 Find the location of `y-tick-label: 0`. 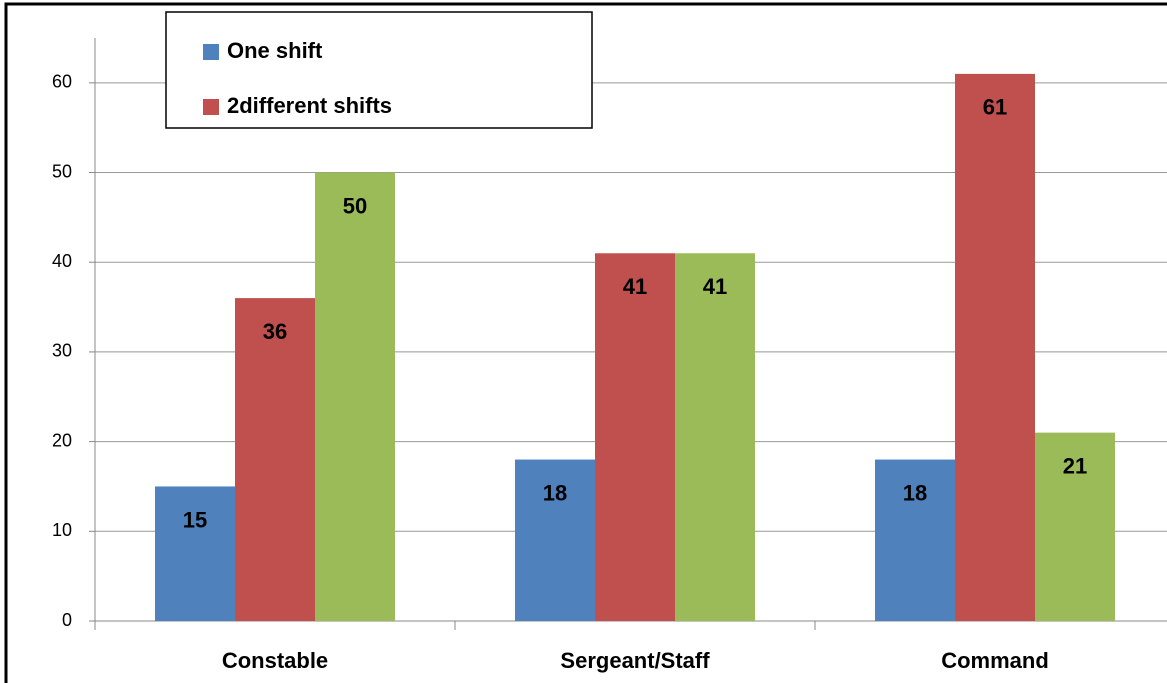

y-tick-label: 0 is located at coordinates (67, 620).